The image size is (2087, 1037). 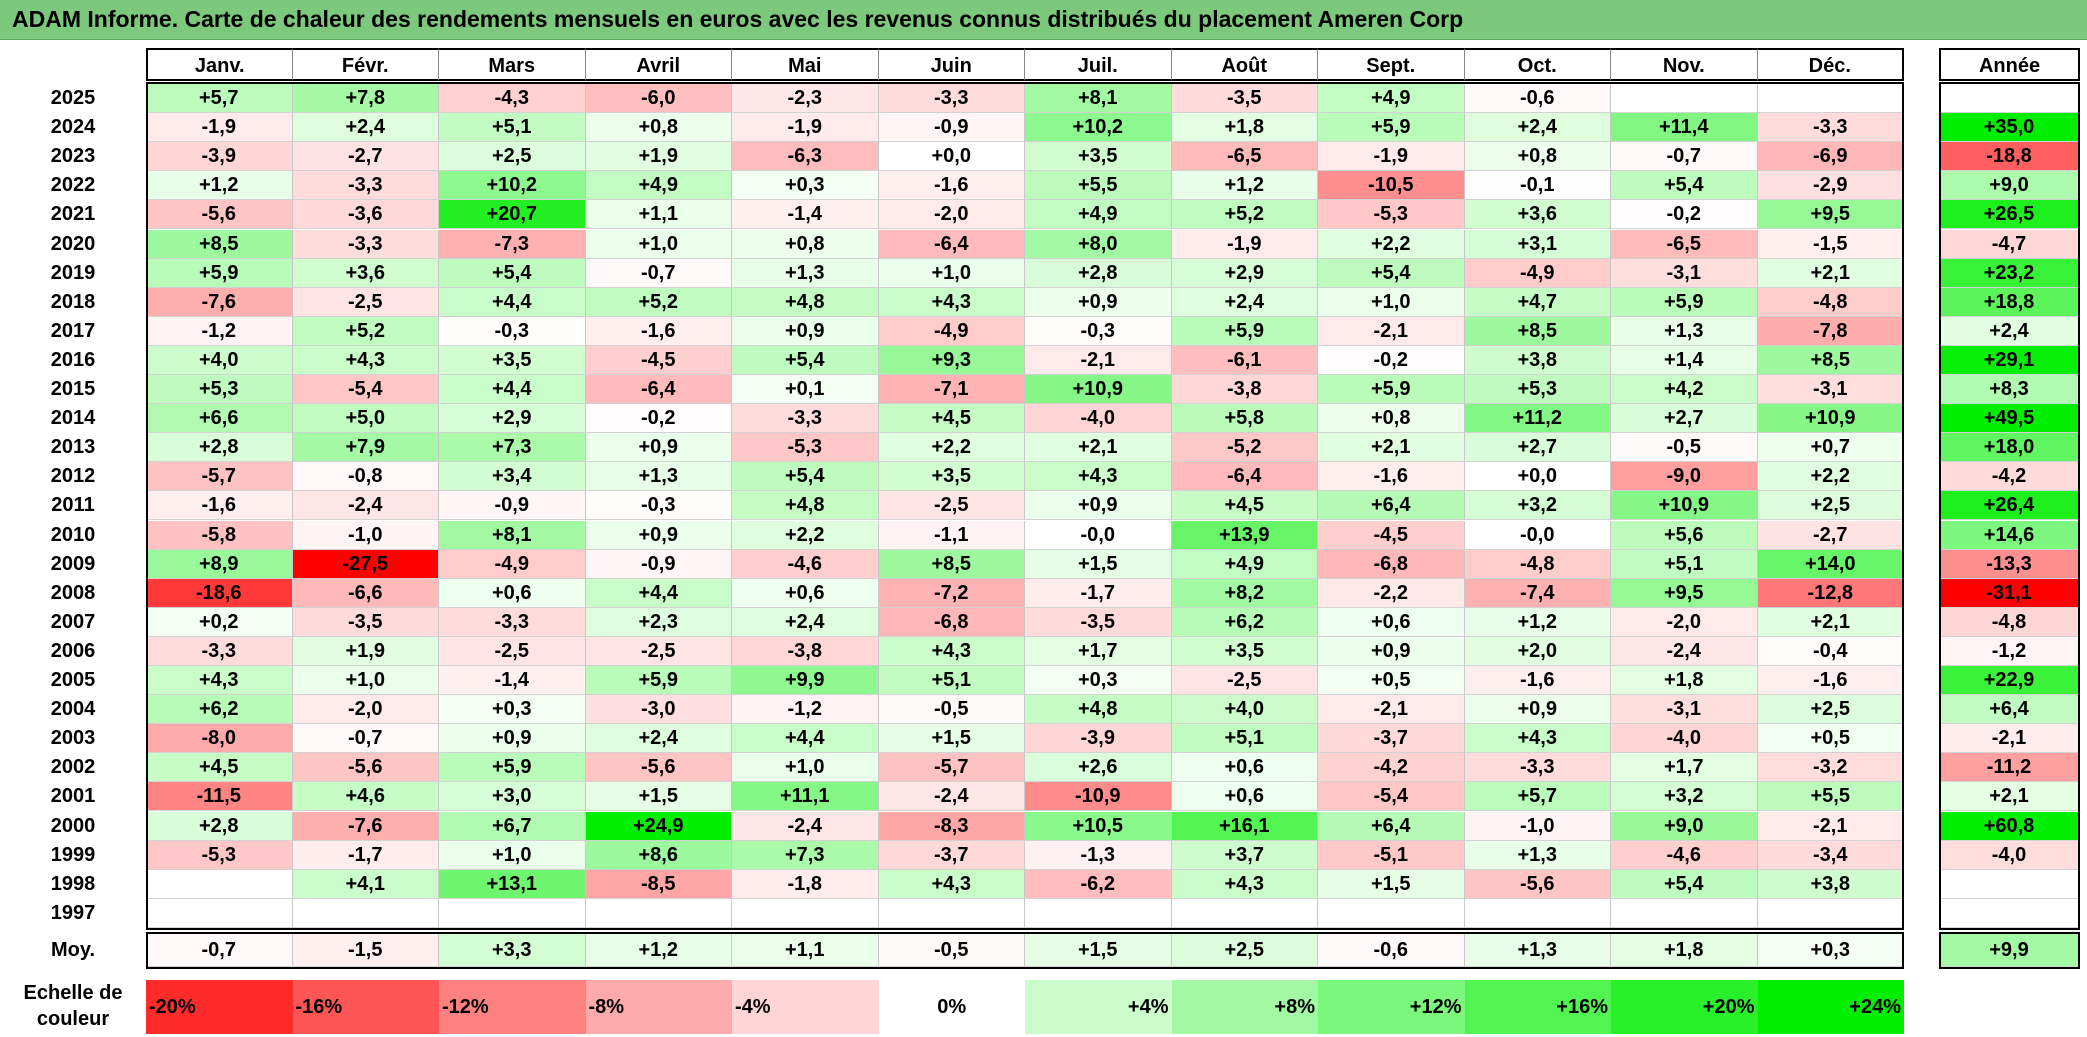 What do you see at coordinates (512, 99) in the screenshot?
I see `heatmap-cell: -4,3` at bounding box center [512, 99].